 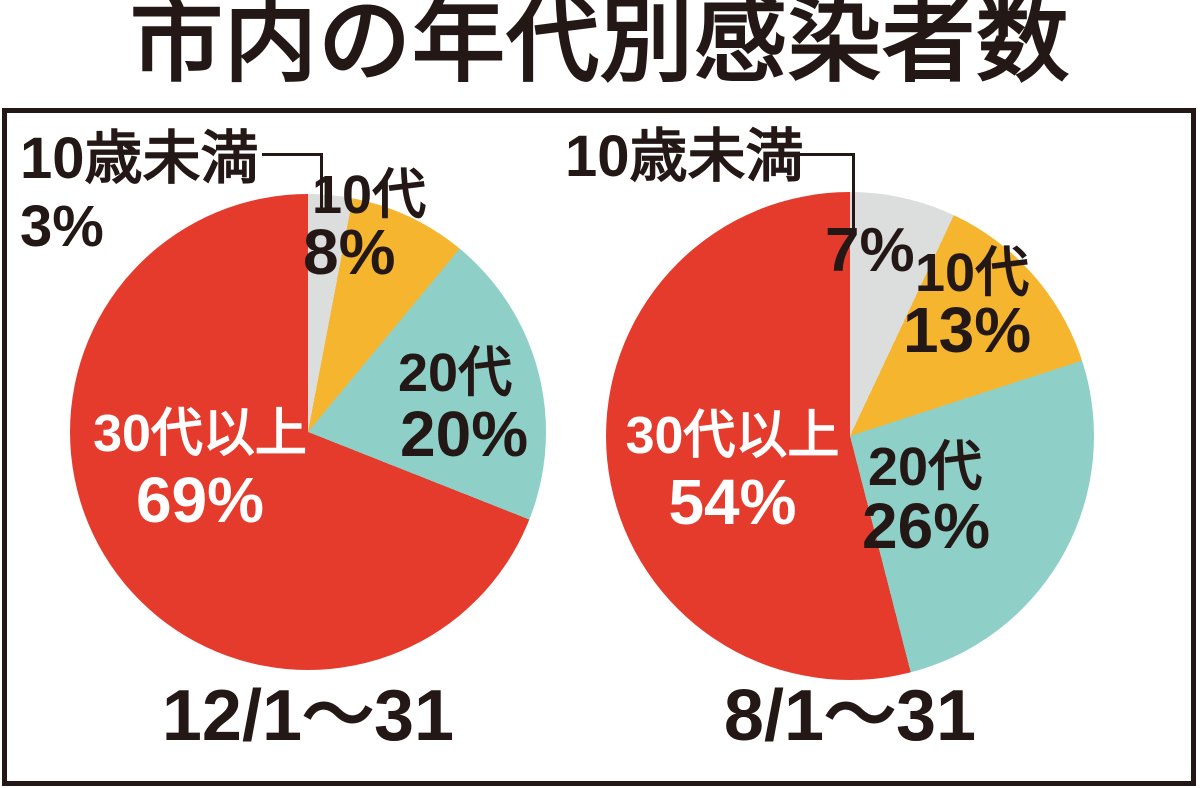 What do you see at coordinates (967, 330) in the screenshot?
I see `aug-teens-value: 13%` at bounding box center [967, 330].